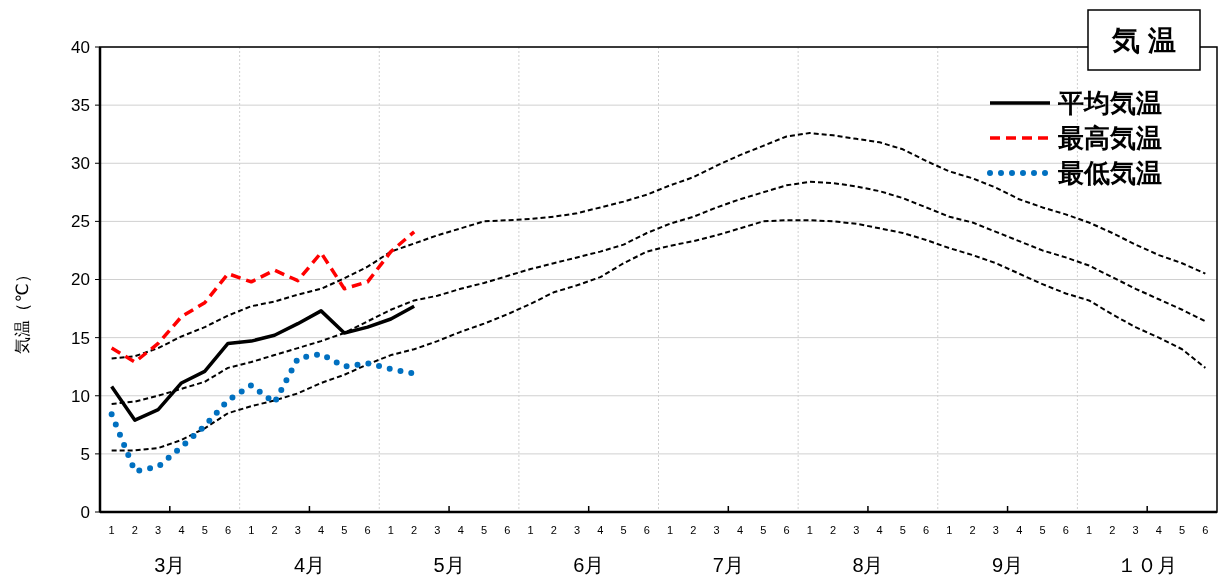 The image size is (1221, 583). I want to click on y-tick-label: 20, so click(80, 280).